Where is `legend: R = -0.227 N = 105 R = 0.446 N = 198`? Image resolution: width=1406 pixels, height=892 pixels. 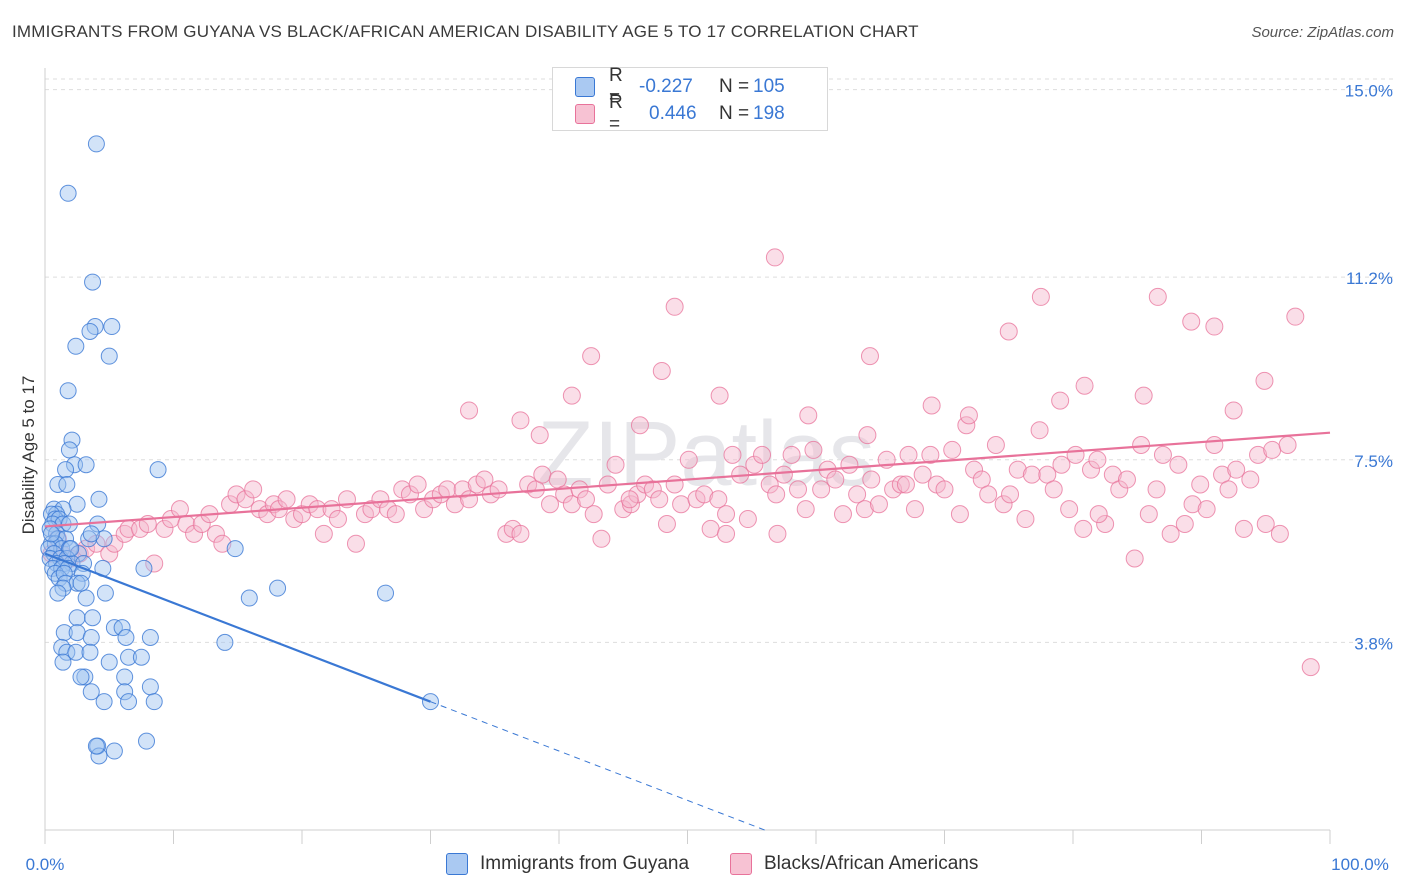 legend: R = -0.227 N = 105 R = 0.446 N = 198 is located at coordinates (690, 100).